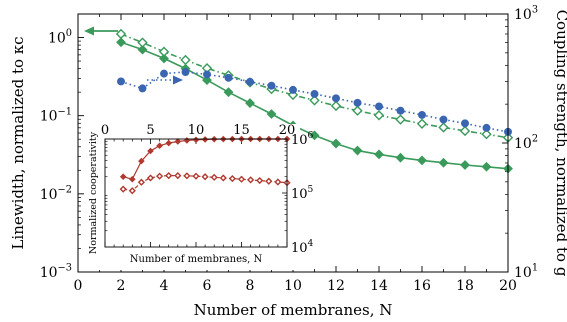 The width and height of the screenshot is (567, 322). Describe the element at coordinates (560, 143) in the screenshot. I see `y-right-axis-label: Coupling strength, normalized to g` at that location.